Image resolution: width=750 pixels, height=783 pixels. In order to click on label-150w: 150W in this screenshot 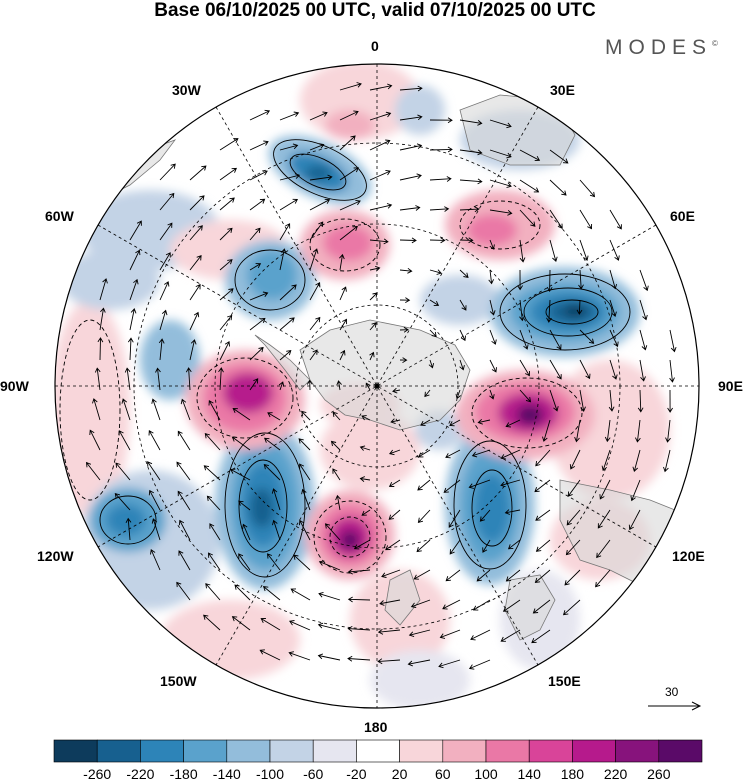, I will do `click(178, 681)`.